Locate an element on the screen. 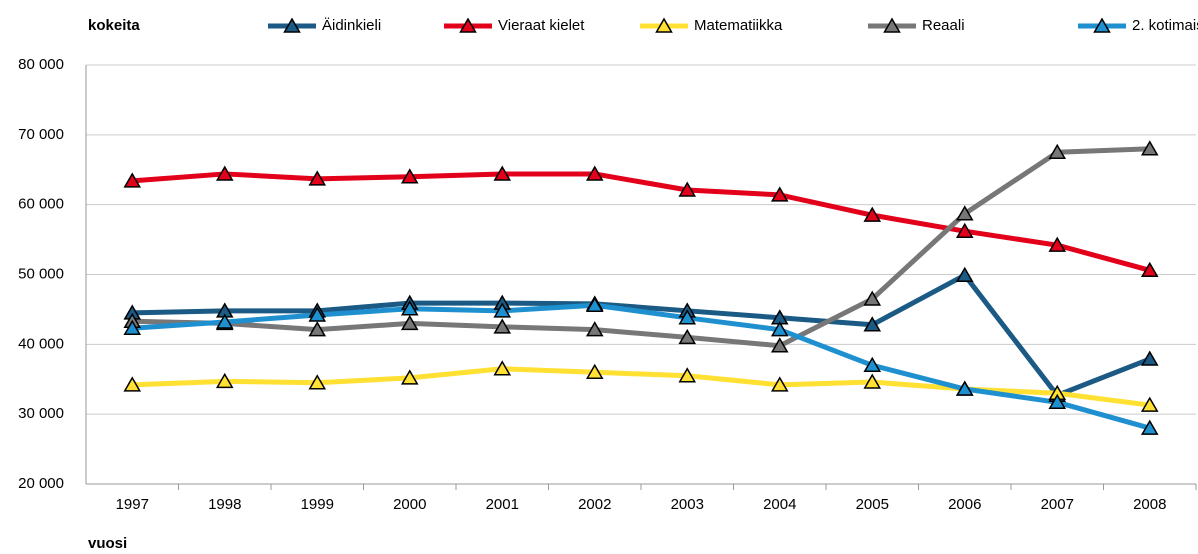  y-tick-label: 30 000 is located at coordinates (41, 413).